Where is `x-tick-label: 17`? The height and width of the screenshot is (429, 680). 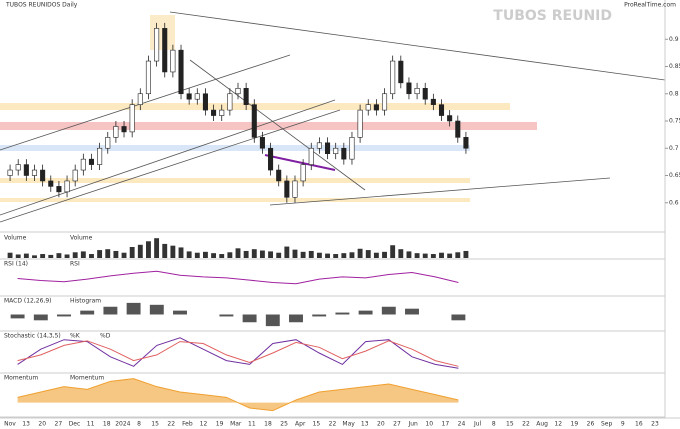 x-tick-label: 17 is located at coordinates (446, 424).